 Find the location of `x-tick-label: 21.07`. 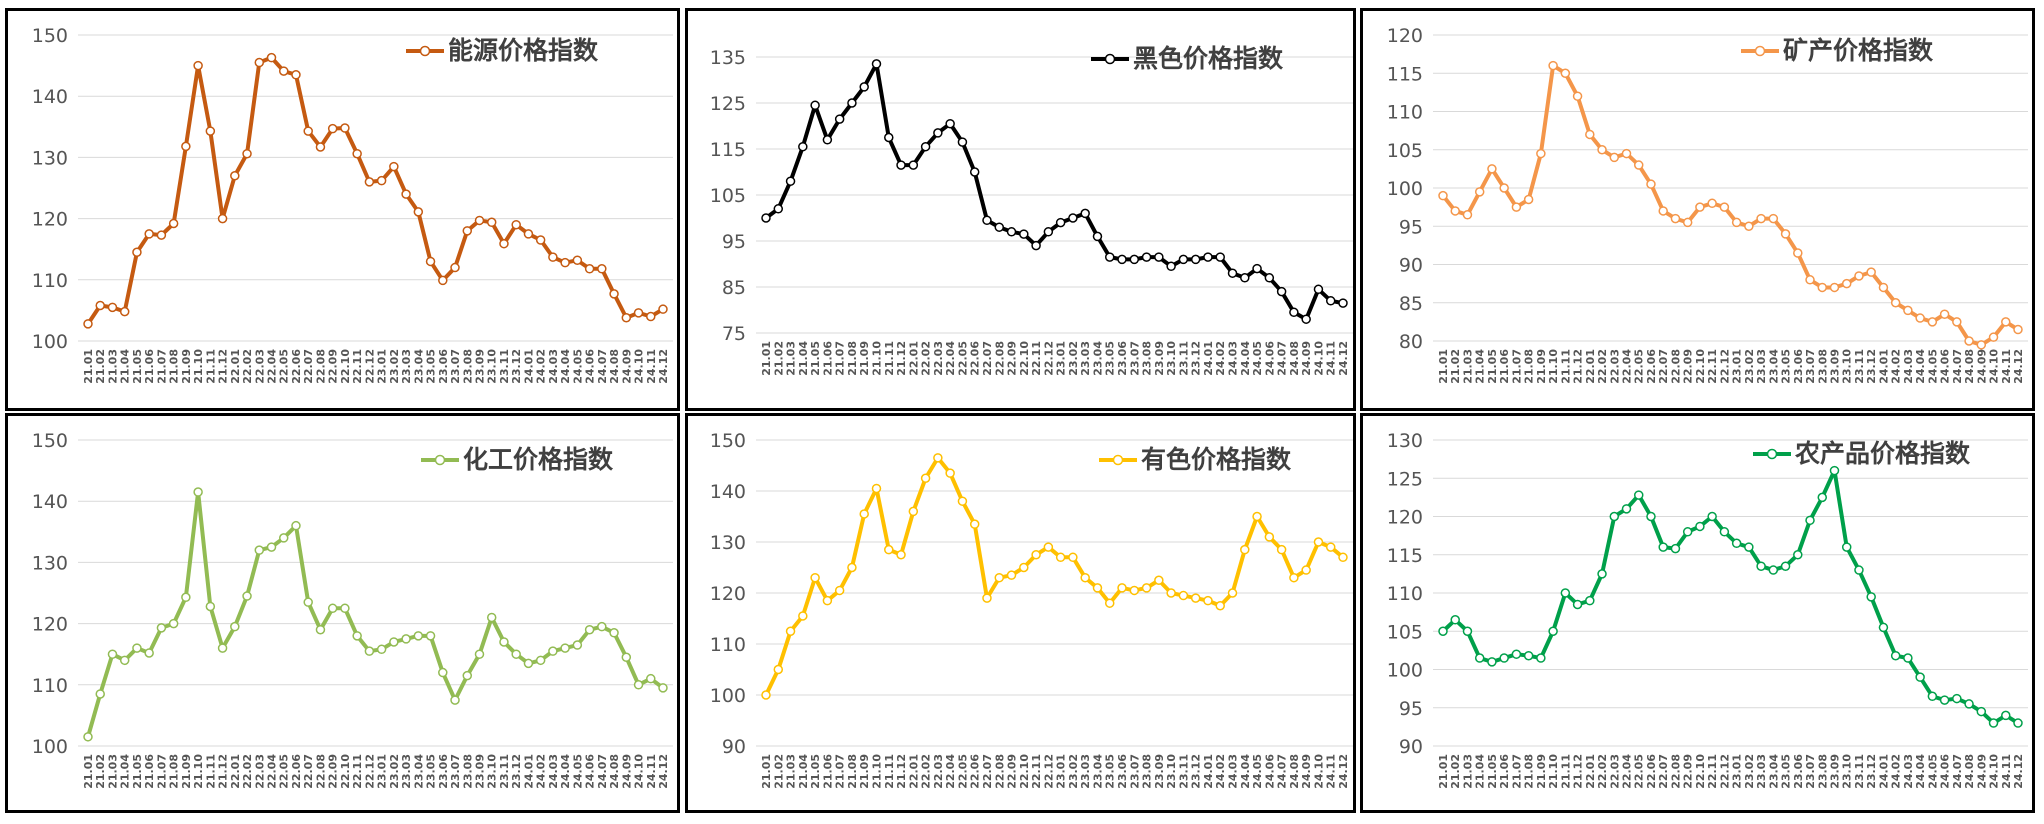

x-tick-label: 21.07 is located at coordinates (1516, 771).